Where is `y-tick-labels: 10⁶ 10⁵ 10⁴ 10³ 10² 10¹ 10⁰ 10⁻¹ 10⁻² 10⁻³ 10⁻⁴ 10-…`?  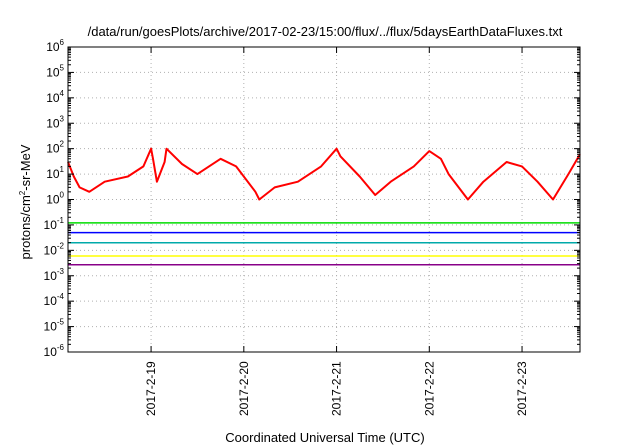 y-tick-labels: 10⁶ 10⁵ 10⁴ 10³ 10² 10¹ 10⁰ 10⁻¹ 10⁻² 10⁻³ 10⁻⁴ 10-… is located at coordinates (54, 198).